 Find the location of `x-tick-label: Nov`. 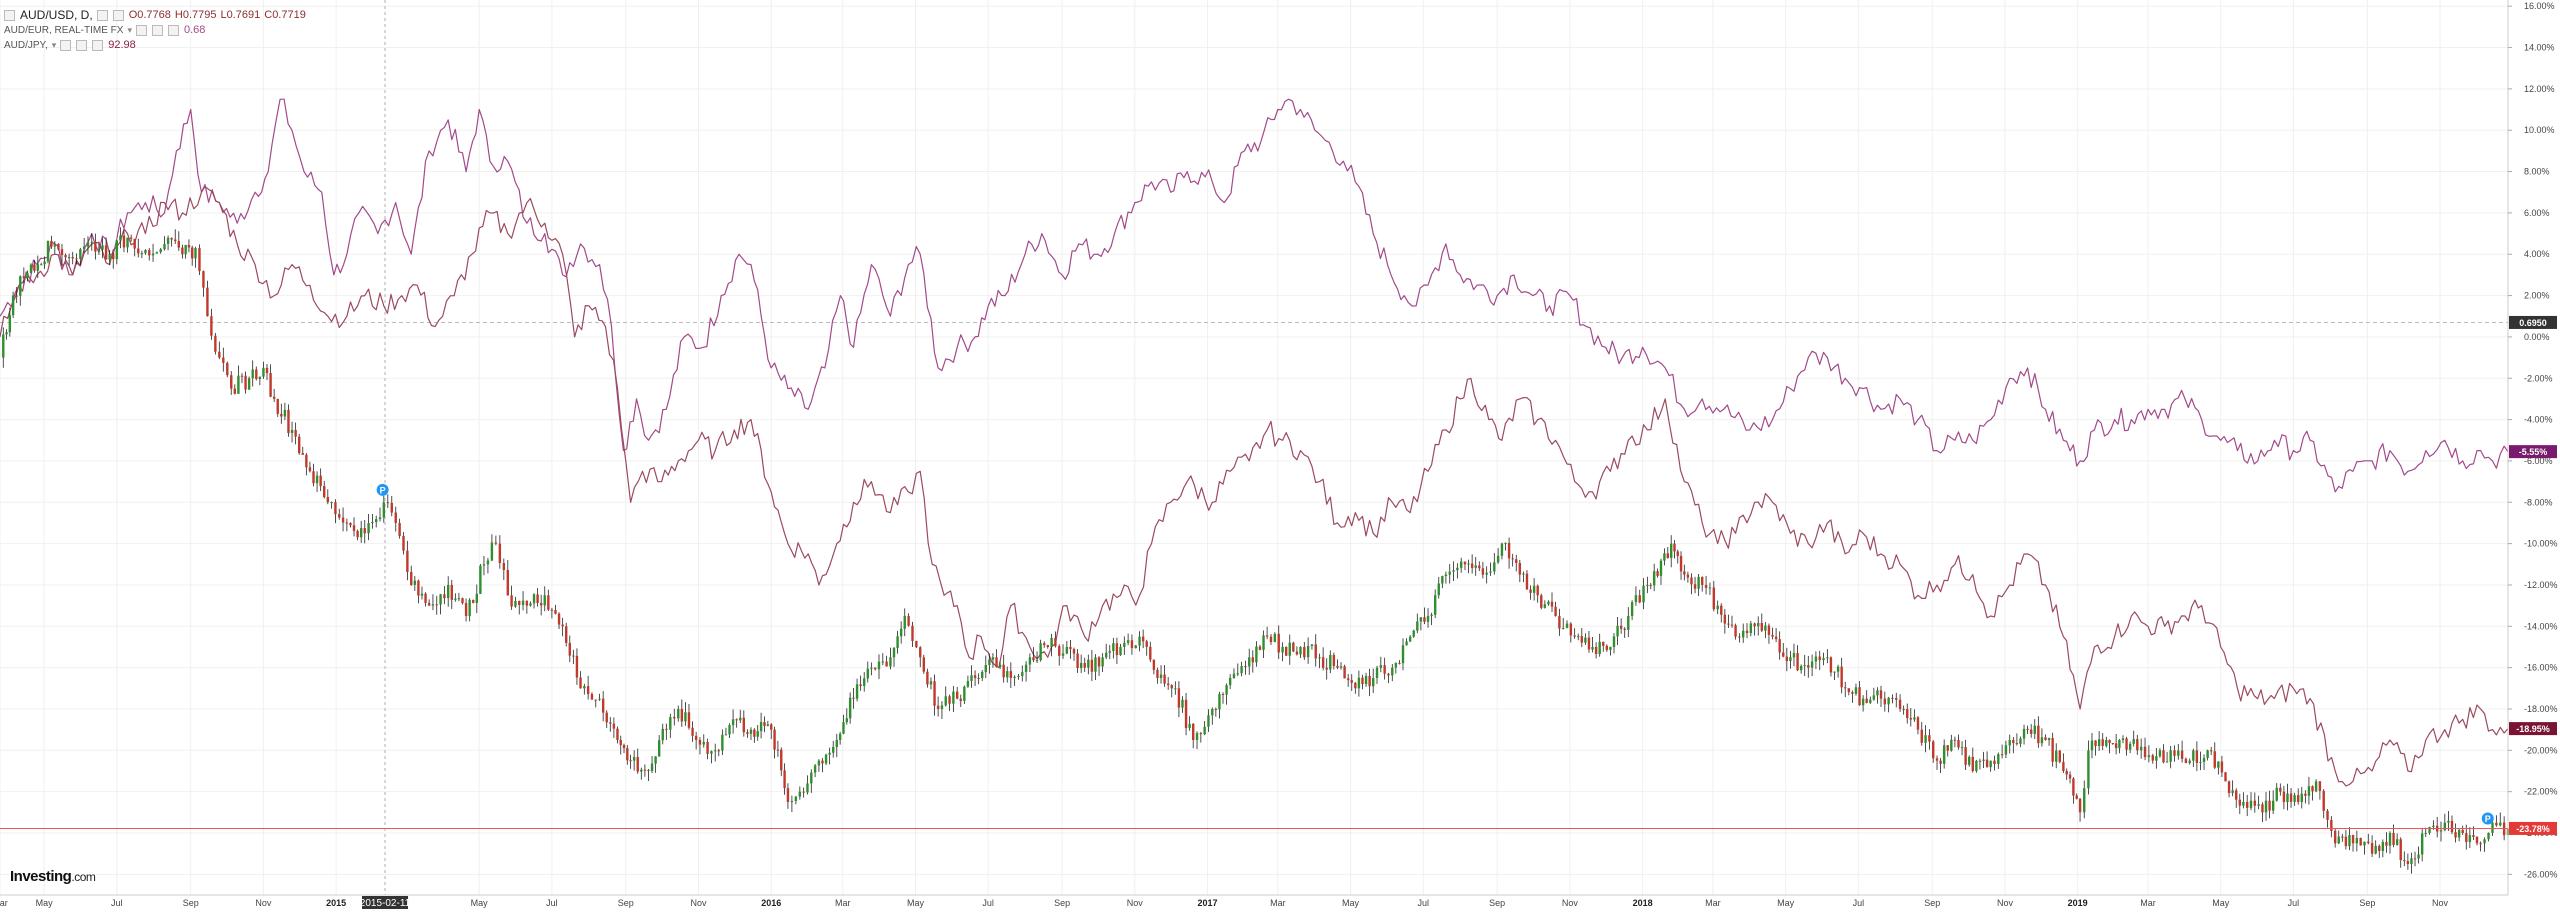

x-tick-label: Nov is located at coordinates (2005, 903).